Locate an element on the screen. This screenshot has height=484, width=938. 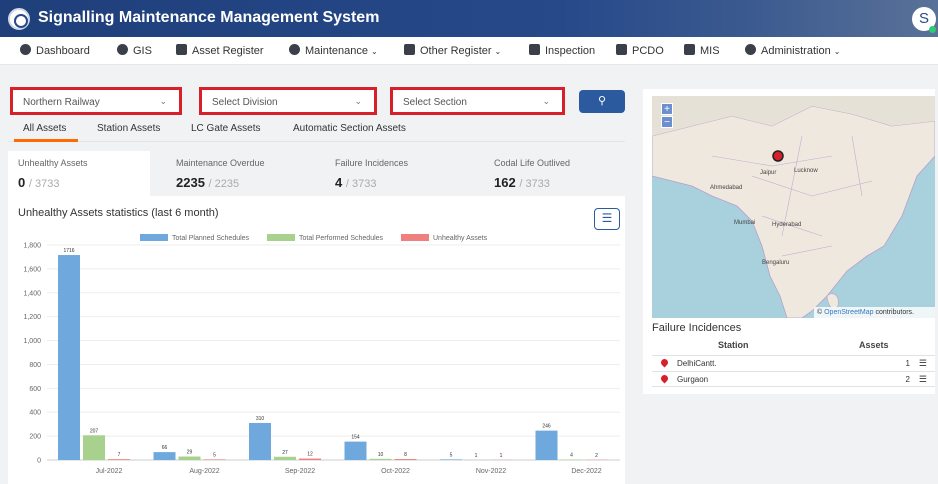
search-icon: ⚲ is located at coordinates (602, 101).